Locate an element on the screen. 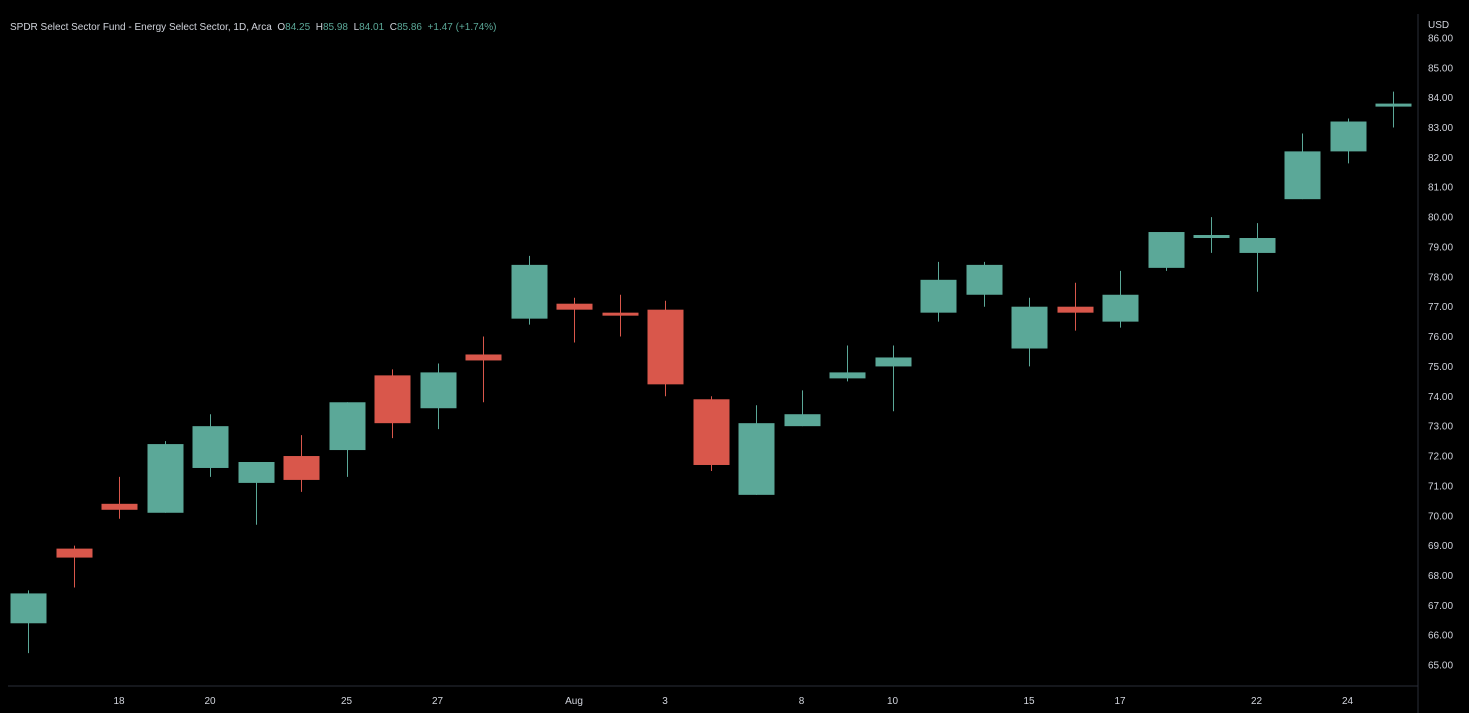  time-tick-label: 17 is located at coordinates (1120, 701).